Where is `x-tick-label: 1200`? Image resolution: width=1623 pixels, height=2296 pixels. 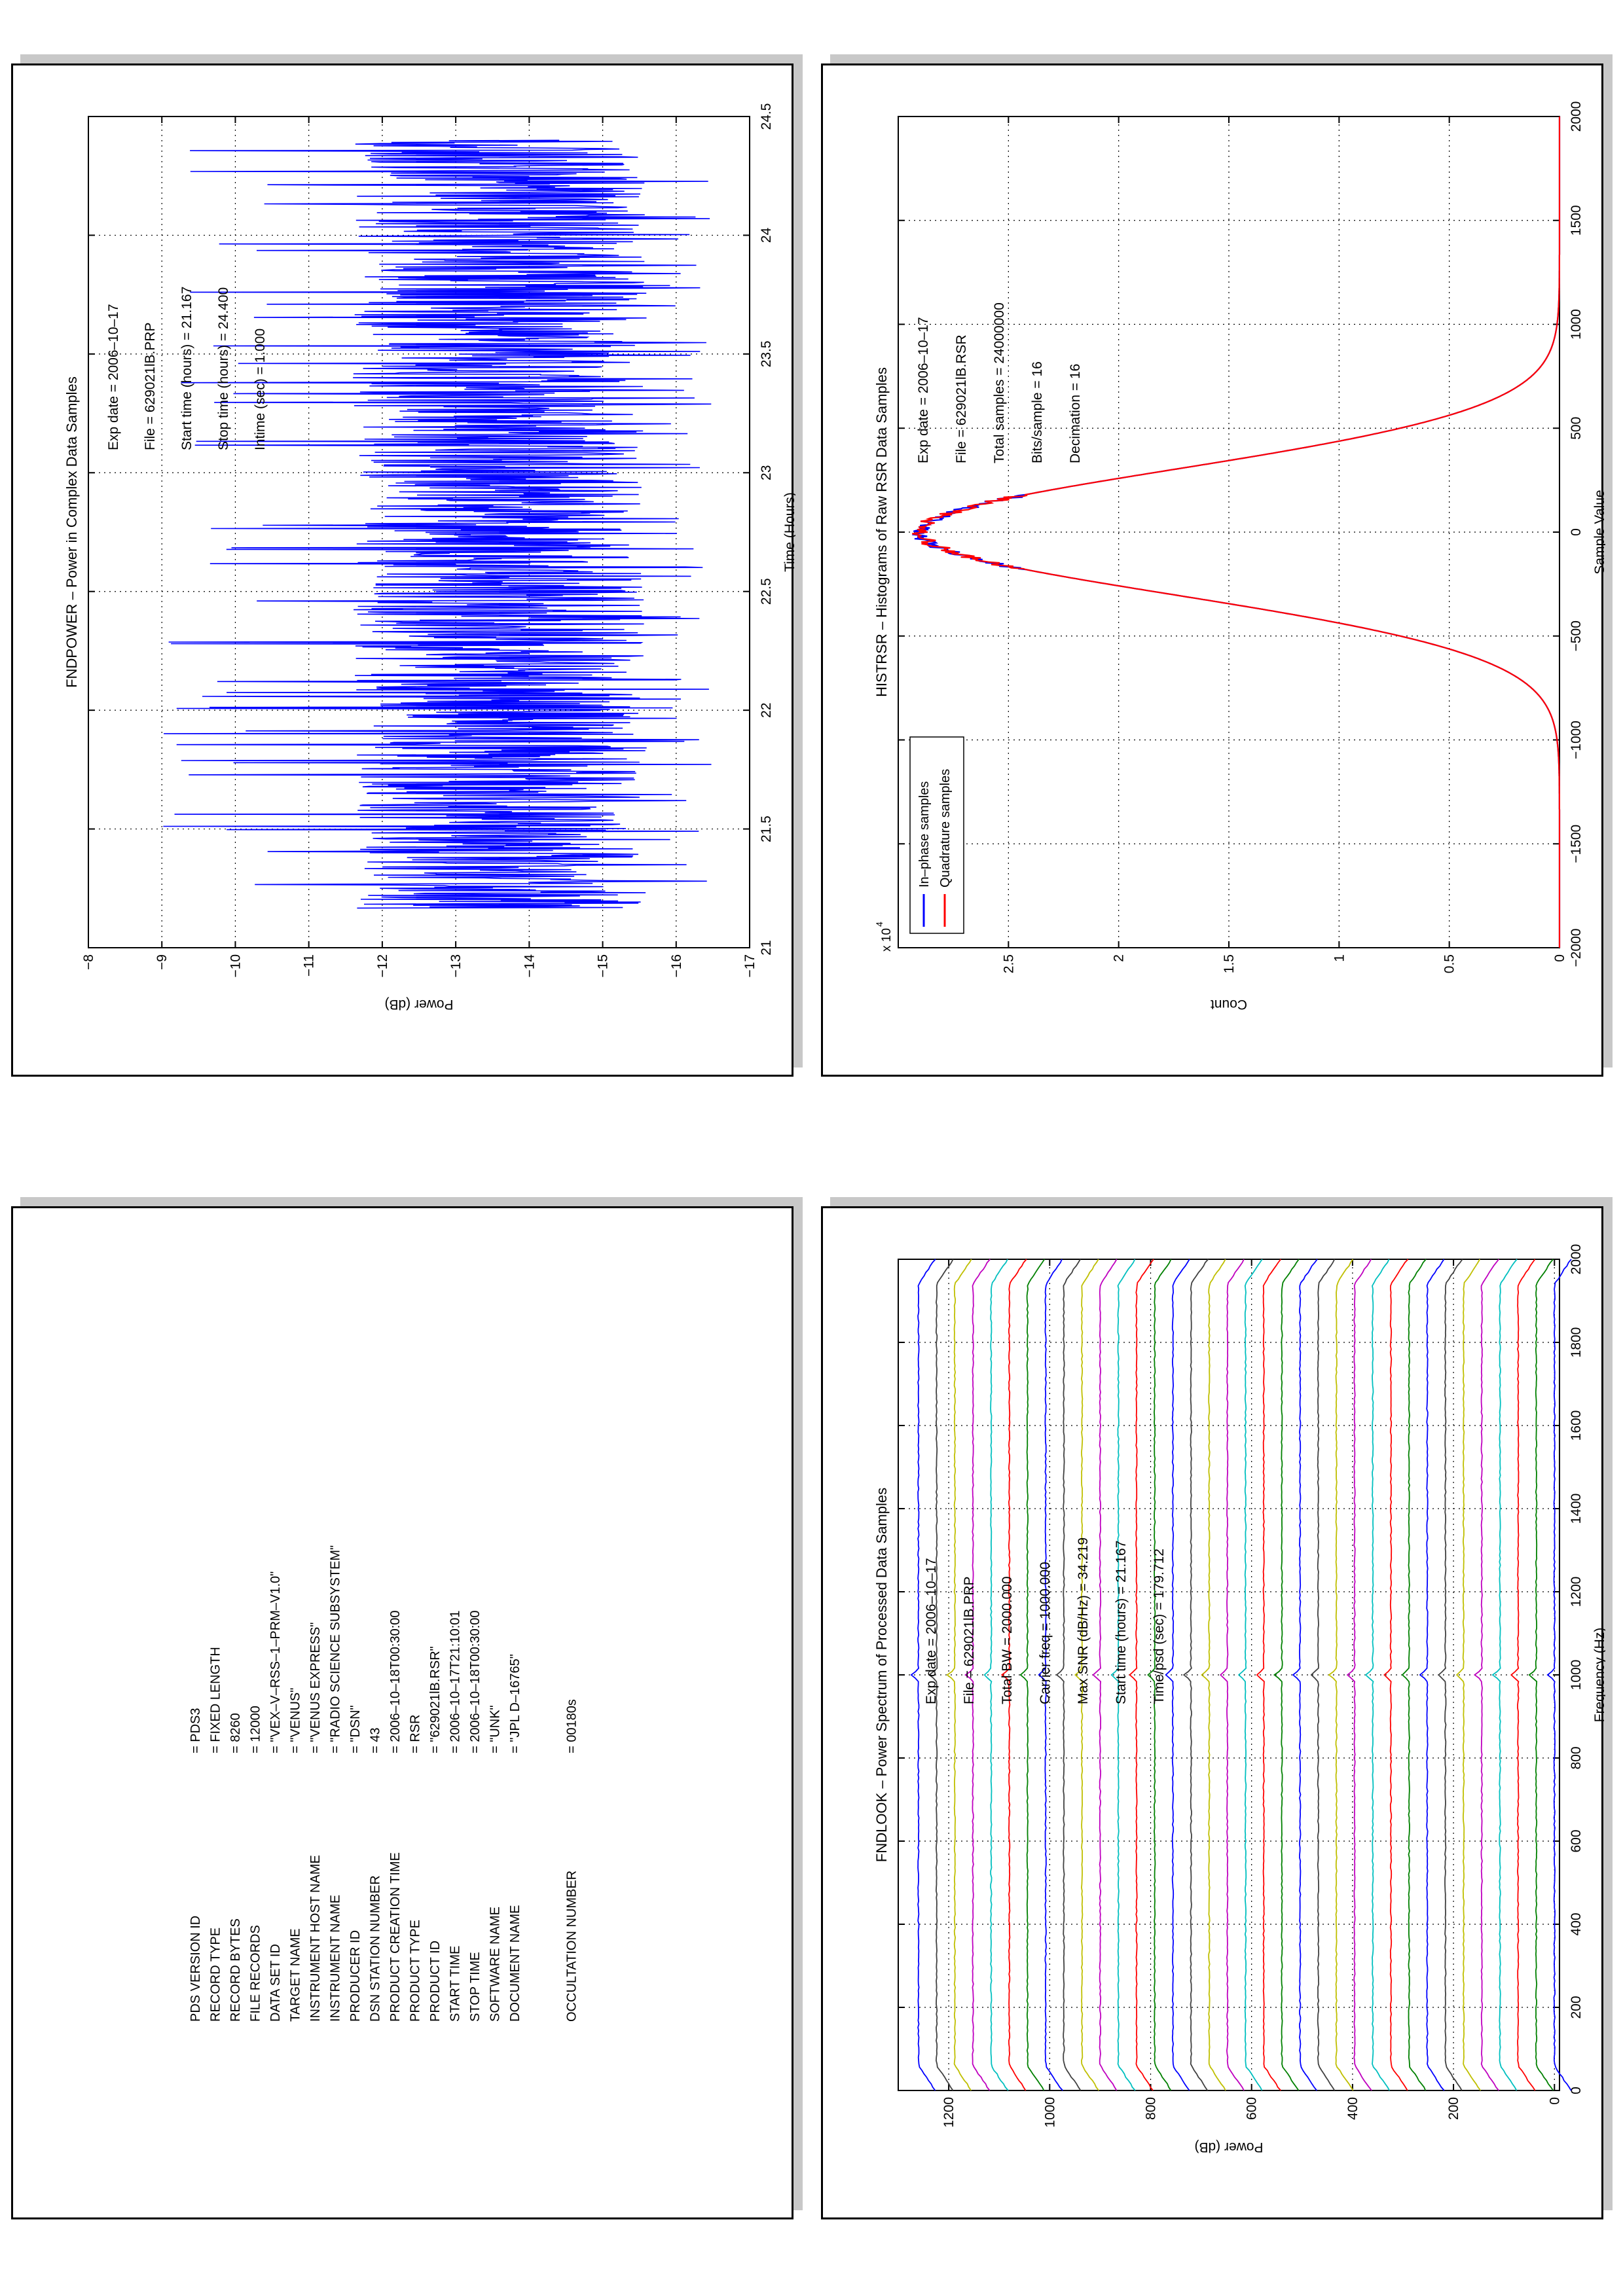
x-tick-label: 1200 is located at coordinates (1576, 1592).